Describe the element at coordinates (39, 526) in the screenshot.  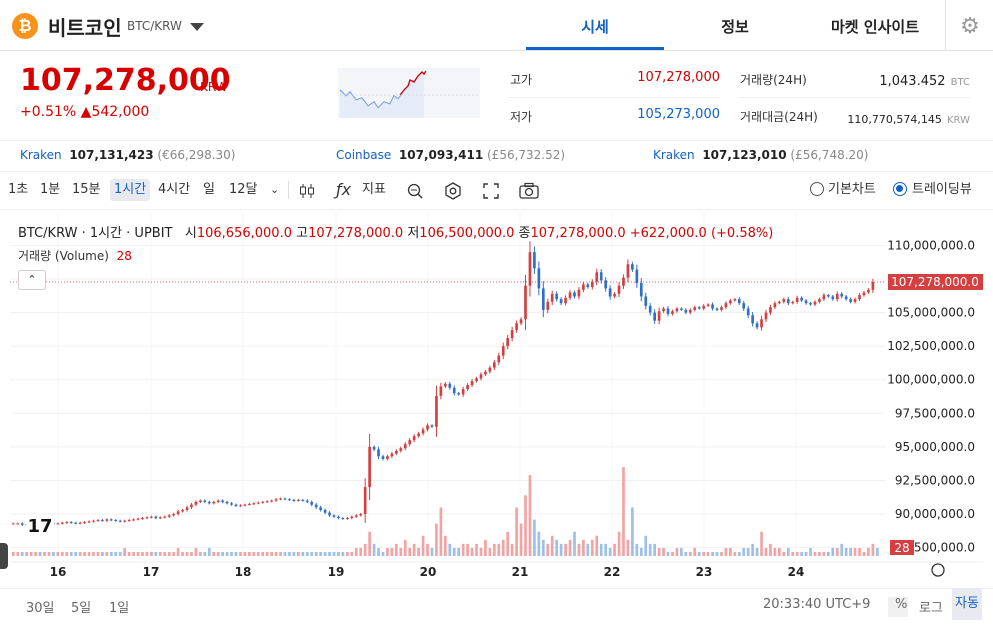
I see `tradingview-logo-icon: 17` at that location.